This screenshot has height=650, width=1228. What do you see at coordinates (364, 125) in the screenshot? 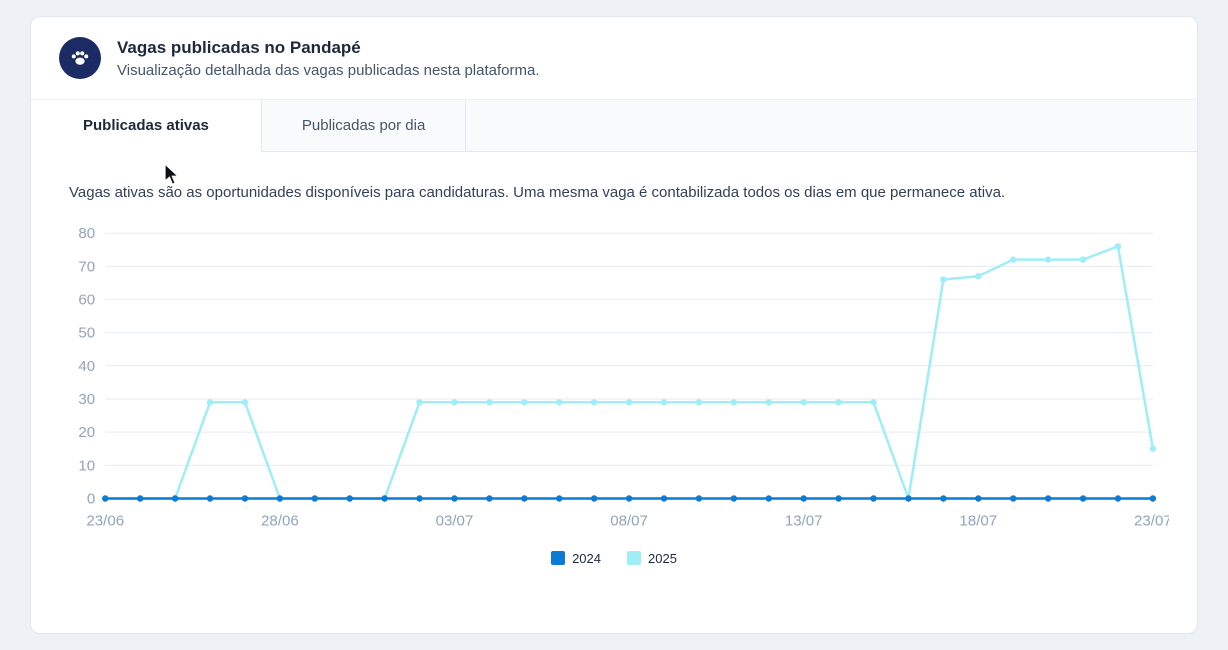
I see `tab-publicadas-por-dia: Publicadas por dia` at bounding box center [364, 125].